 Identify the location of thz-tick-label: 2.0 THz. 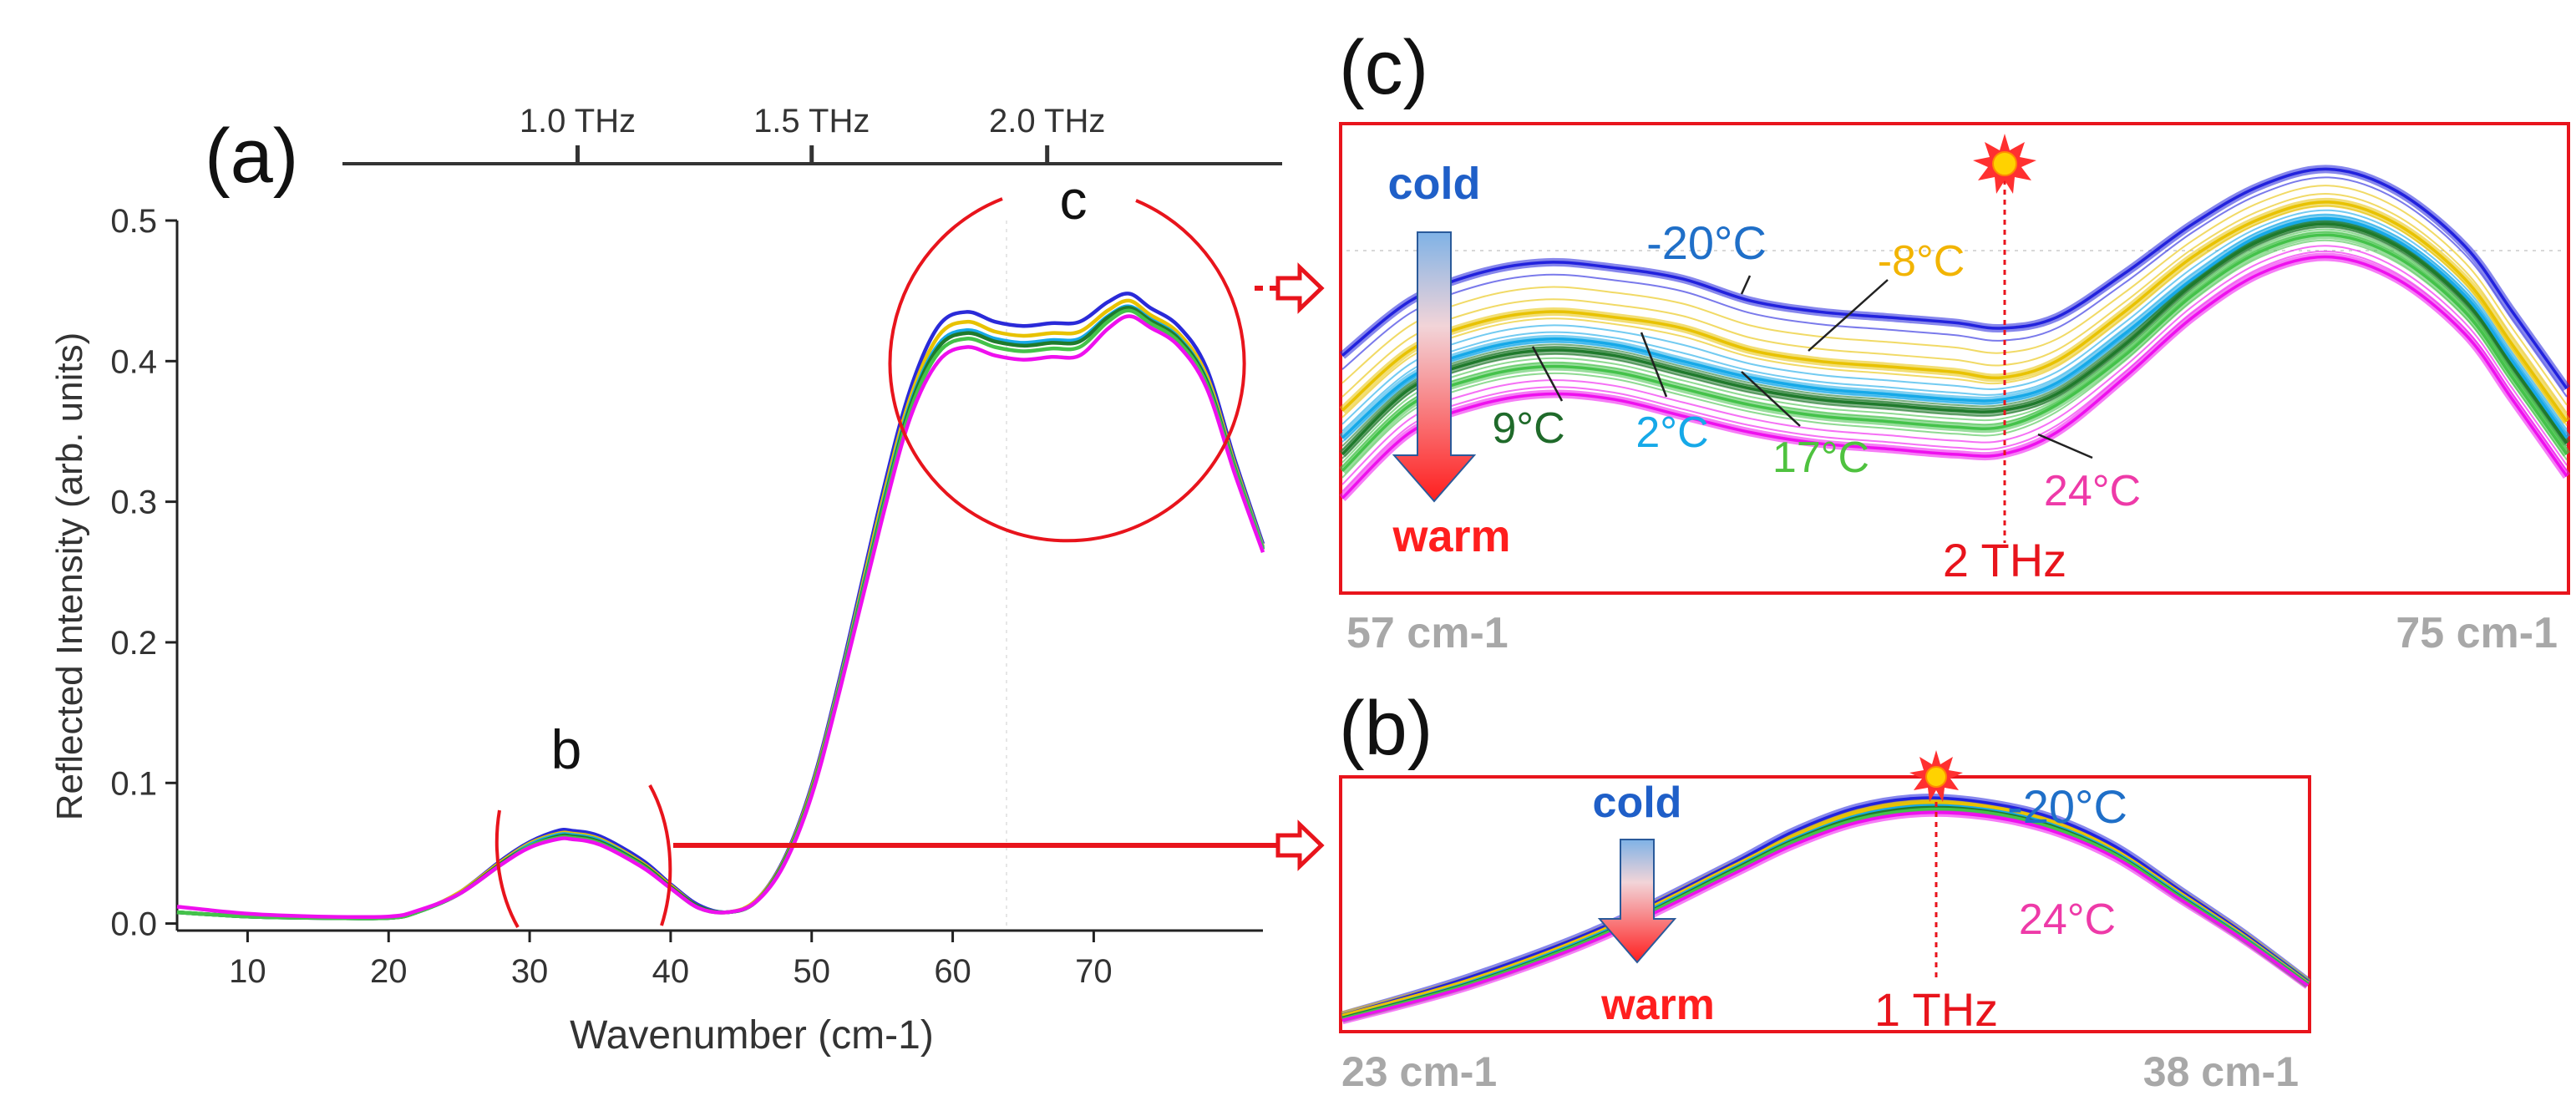
(1047, 121).